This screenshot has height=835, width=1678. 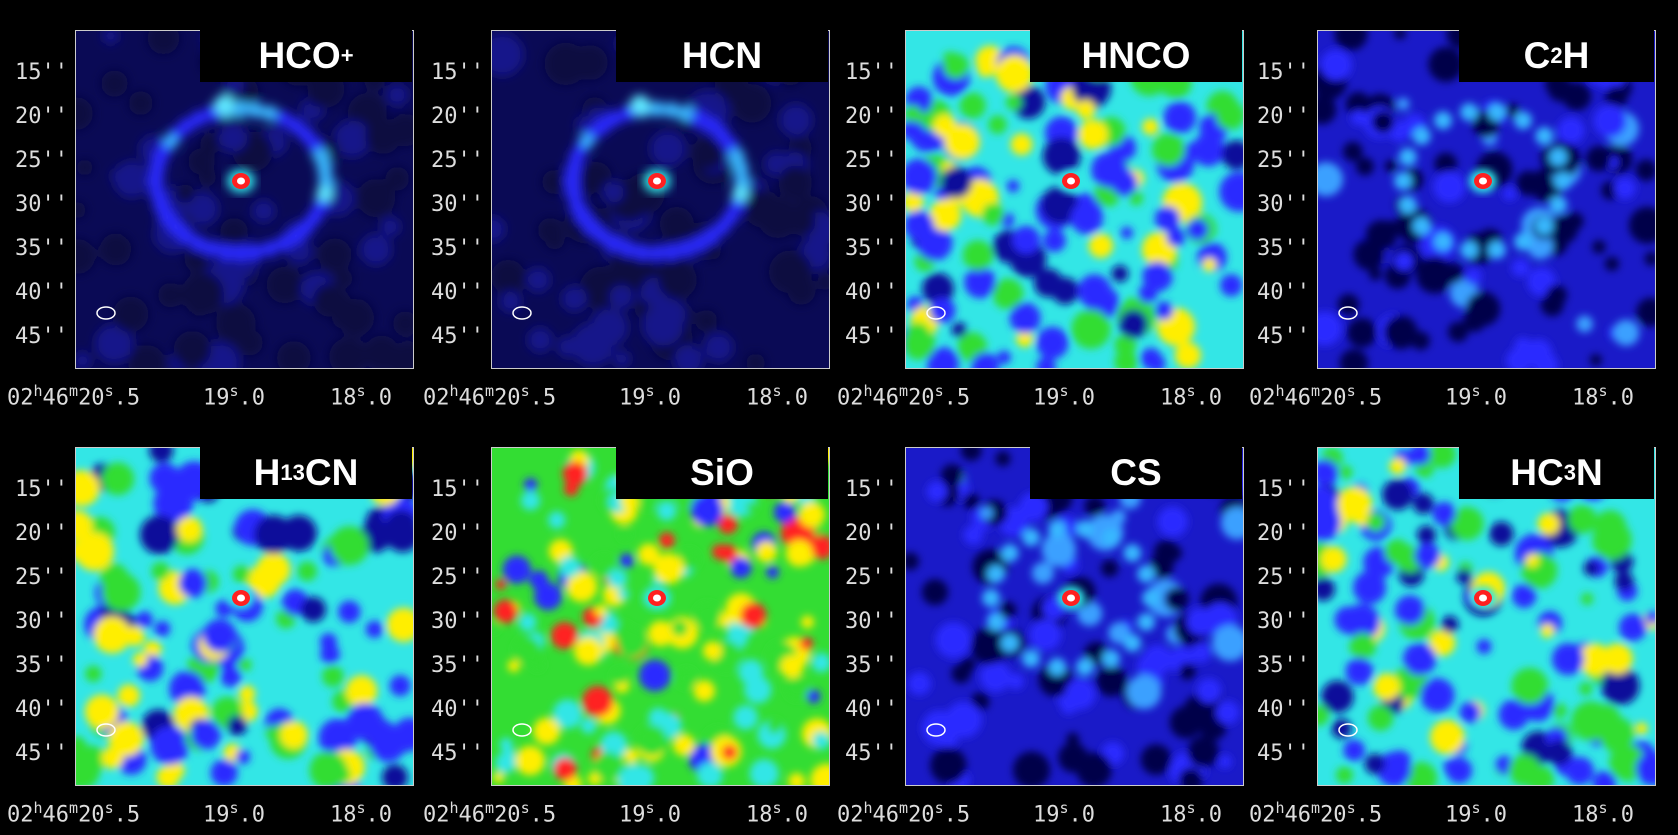 I want to click on molecule-label: HC 3 N, so click(x=1556, y=473).